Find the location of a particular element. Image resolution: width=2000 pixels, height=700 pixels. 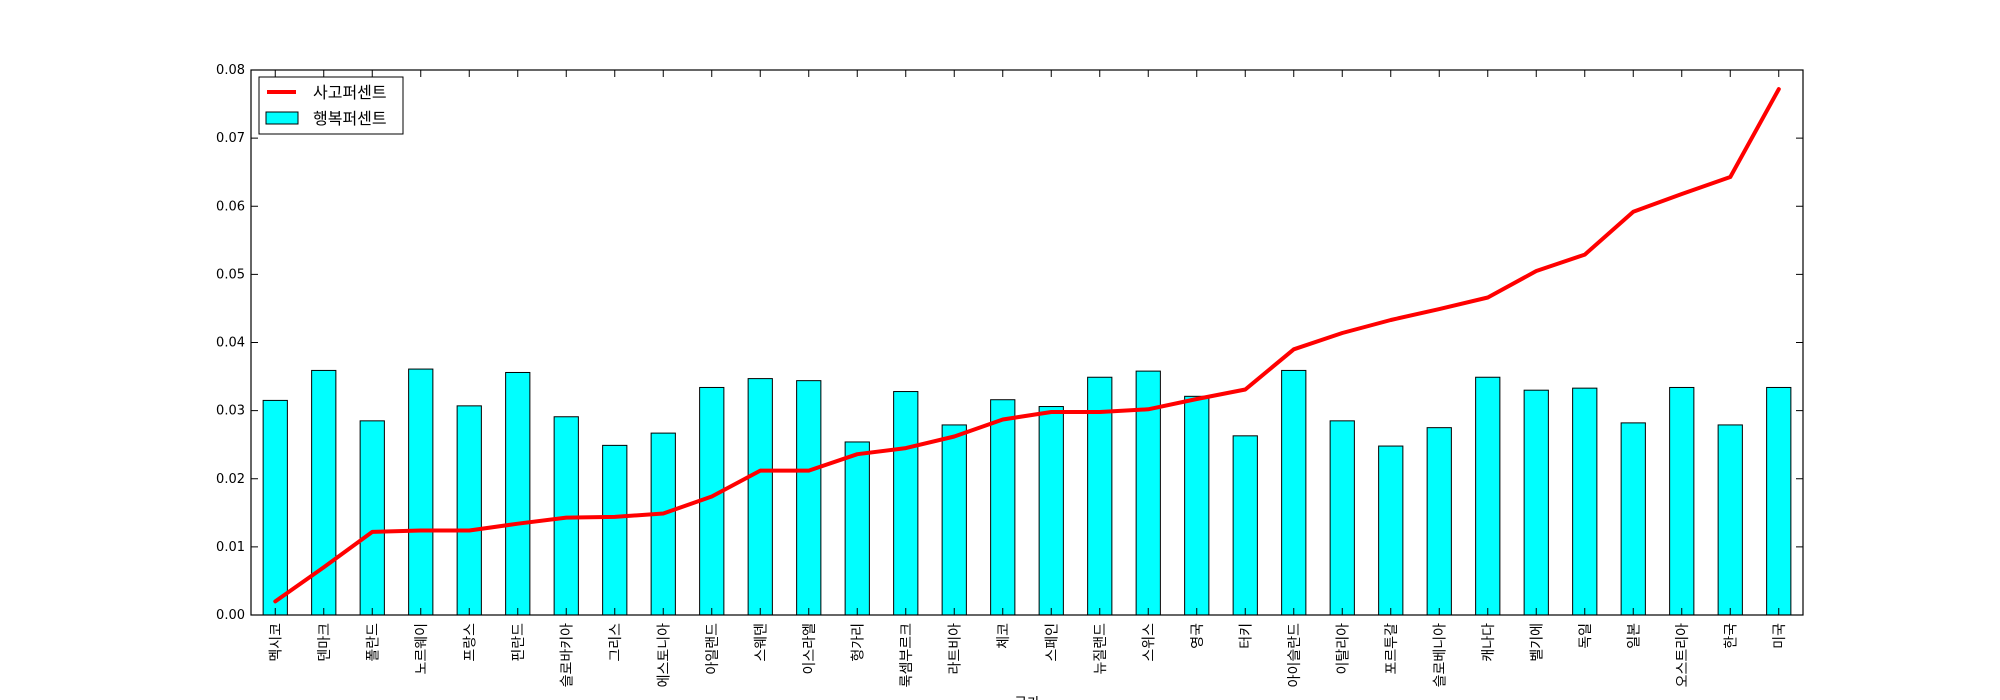

x-tick-label: 슬로베니아 is located at coordinates (1440, 655).